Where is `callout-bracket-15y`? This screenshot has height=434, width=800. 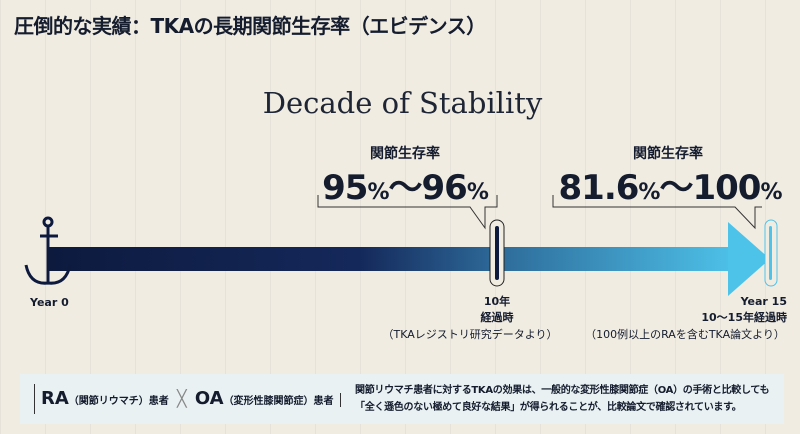 callout-bracket-15y is located at coordinates (657, 212).